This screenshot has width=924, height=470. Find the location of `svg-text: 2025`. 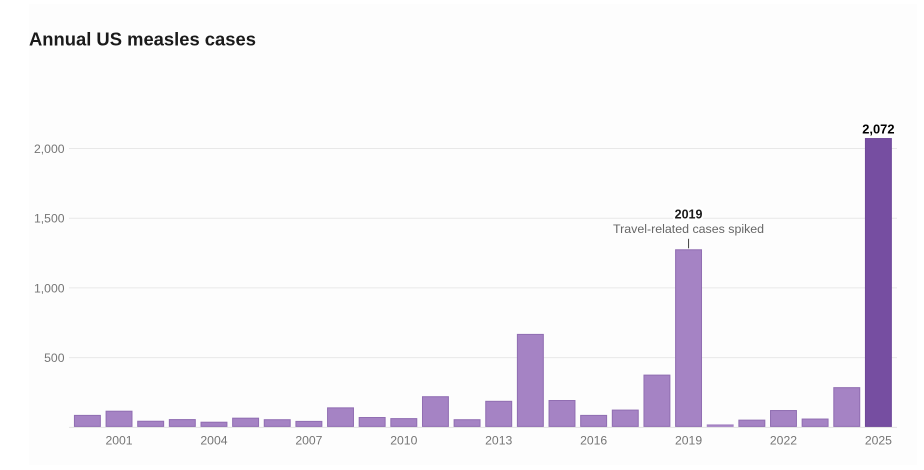

svg-text: 2025 is located at coordinates (878, 441).